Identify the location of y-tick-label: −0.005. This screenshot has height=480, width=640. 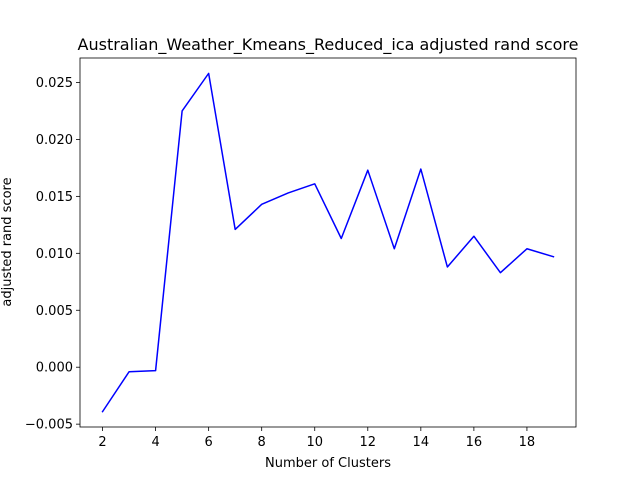
(49, 425).